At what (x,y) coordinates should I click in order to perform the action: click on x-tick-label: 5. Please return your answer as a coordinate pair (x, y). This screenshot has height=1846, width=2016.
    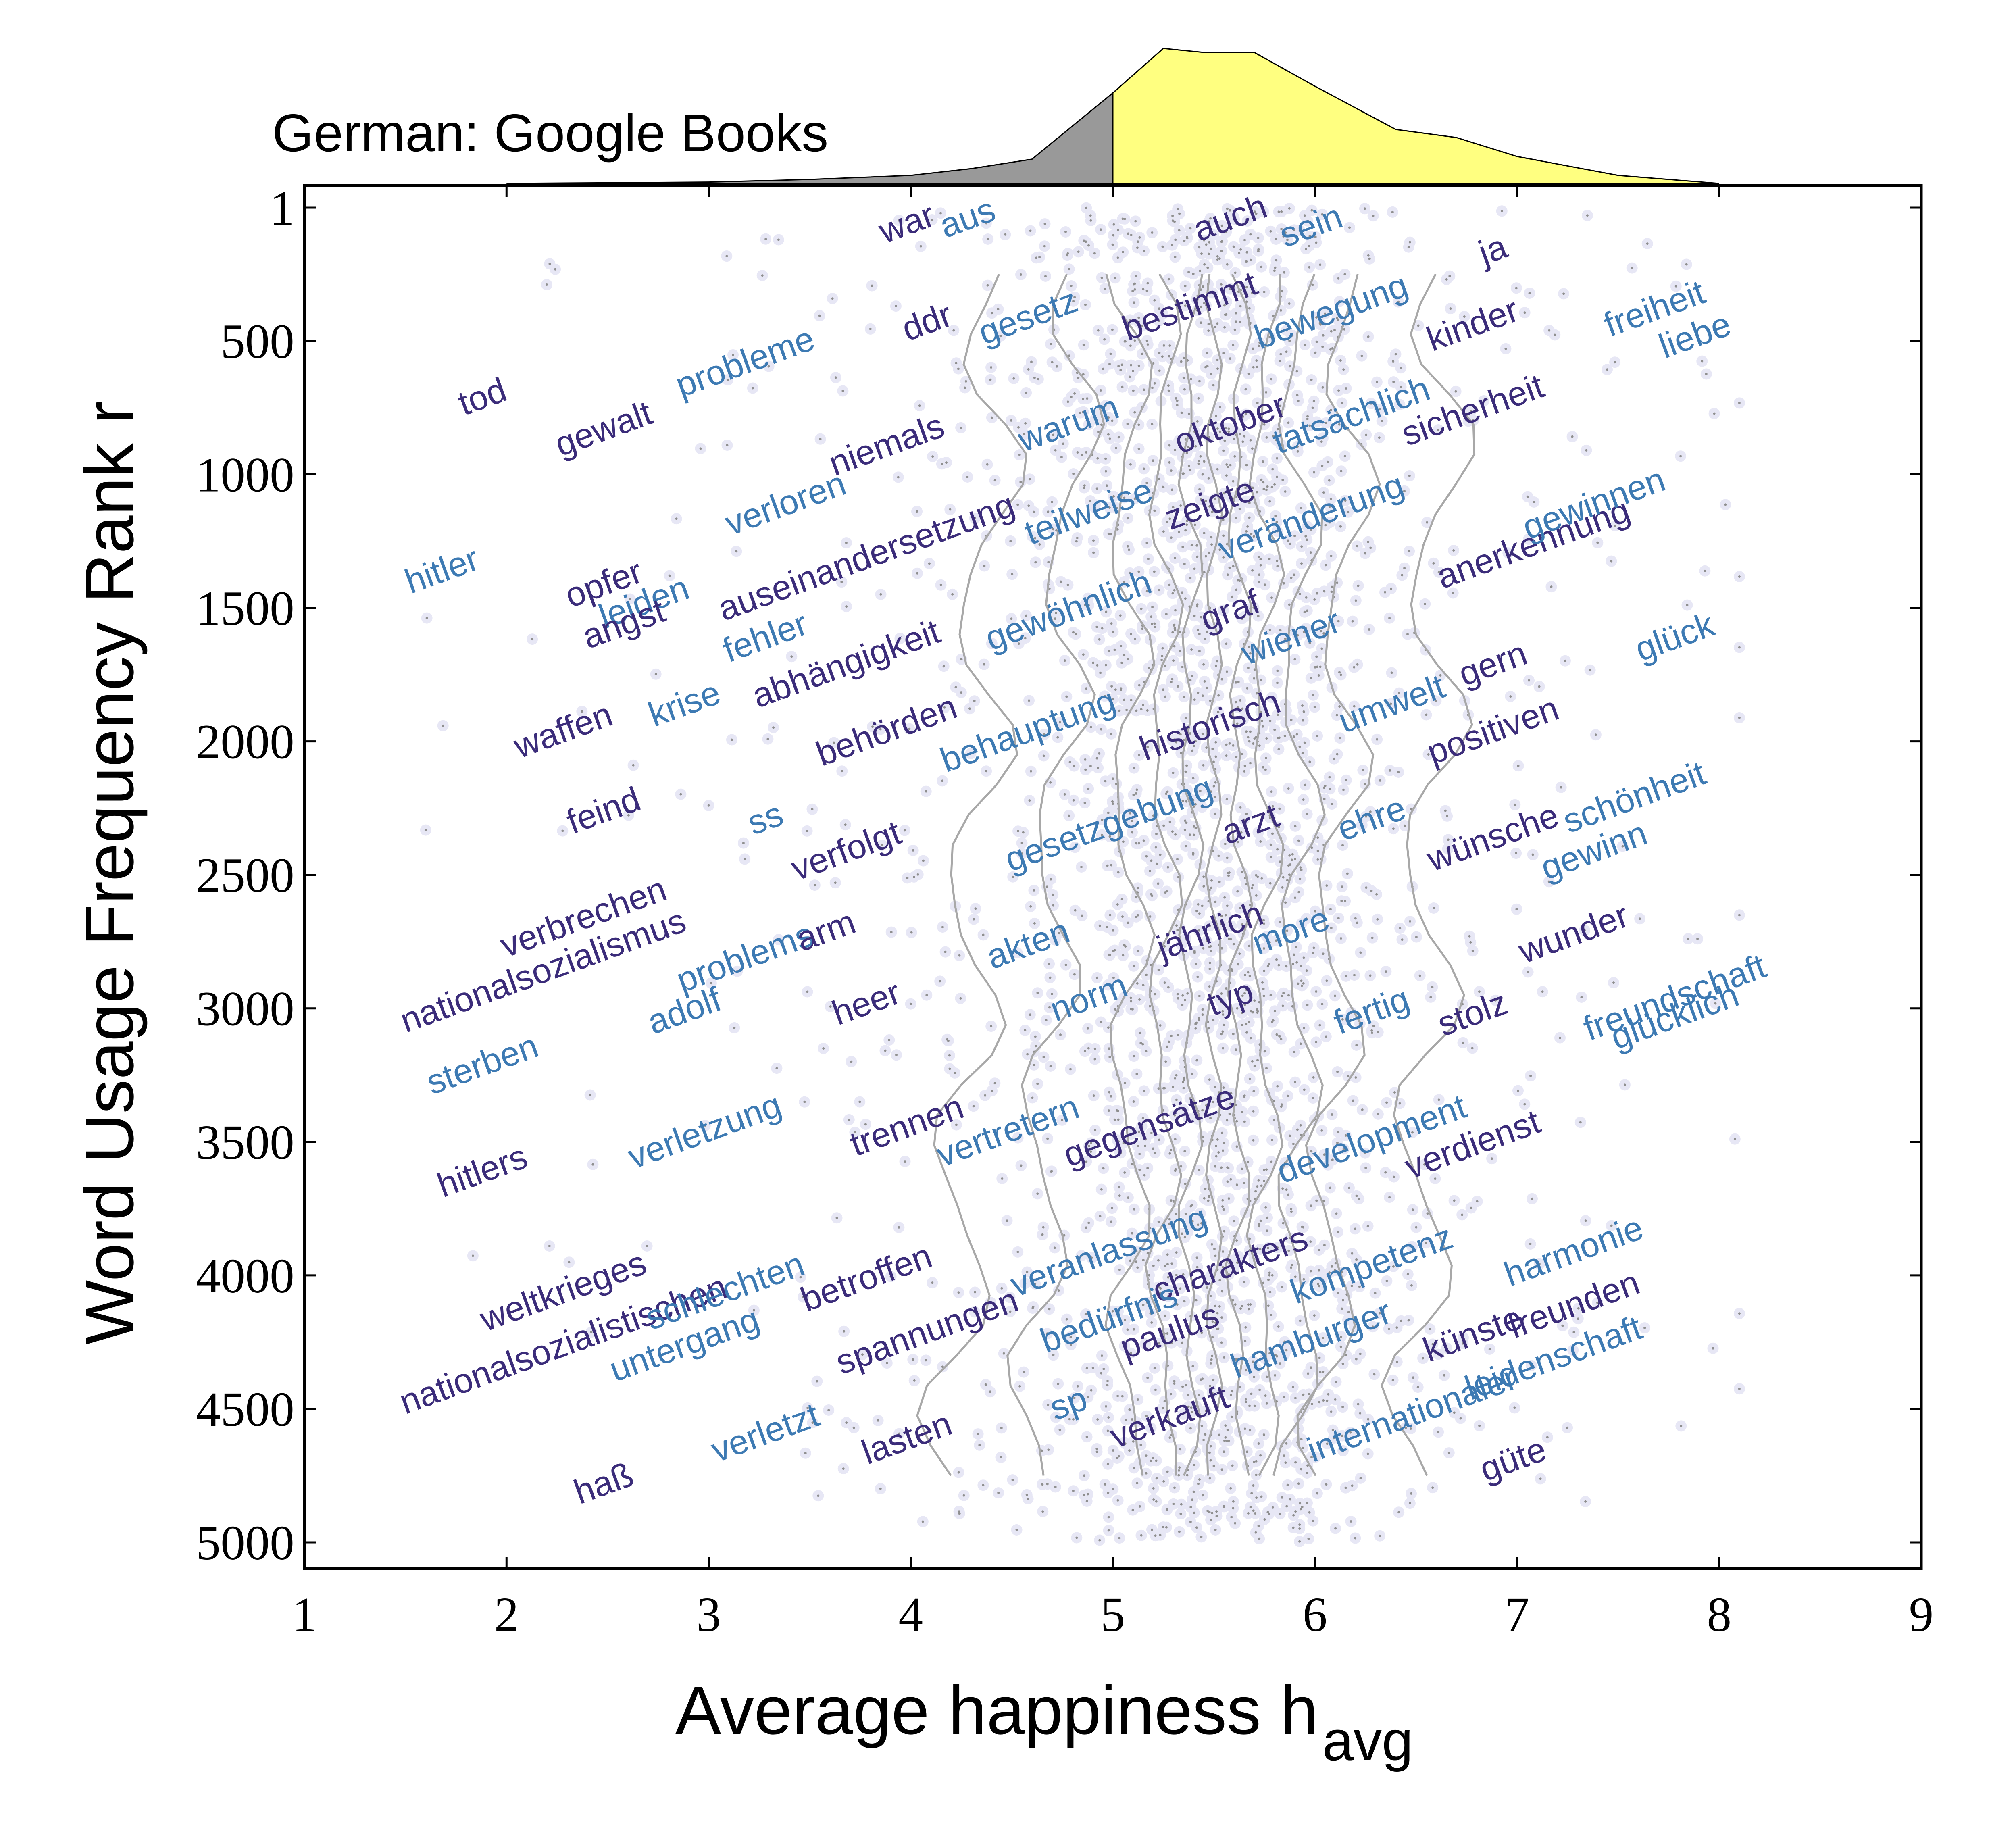
    Looking at the image, I should click on (1113, 1615).